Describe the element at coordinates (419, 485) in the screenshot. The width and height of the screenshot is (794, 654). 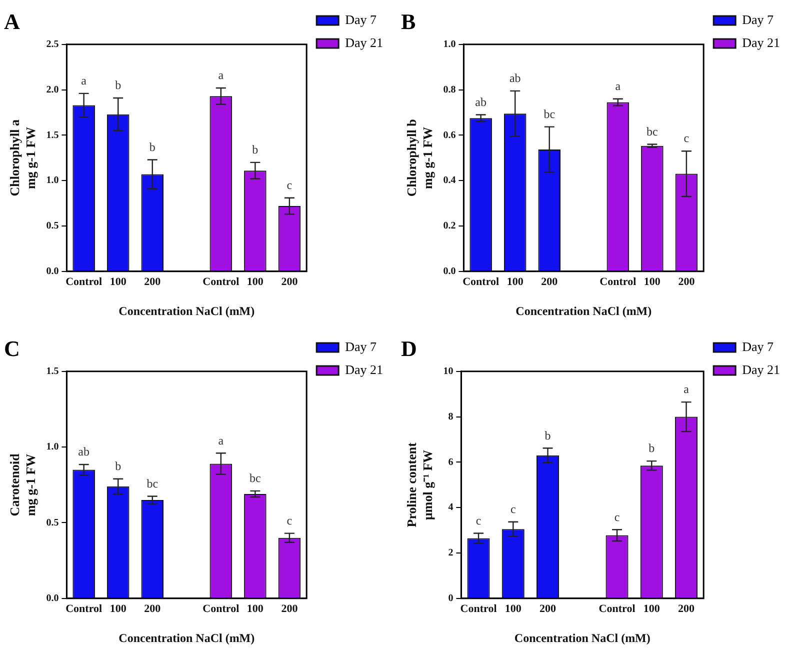
I see `y-axis-title: Proline content μmol g⁻¹ FW` at that location.